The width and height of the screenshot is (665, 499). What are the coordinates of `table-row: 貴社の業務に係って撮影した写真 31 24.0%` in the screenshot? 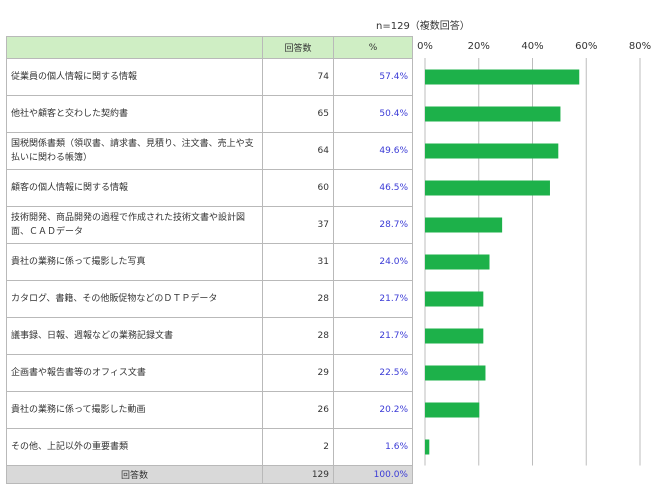 It's located at (209, 262).